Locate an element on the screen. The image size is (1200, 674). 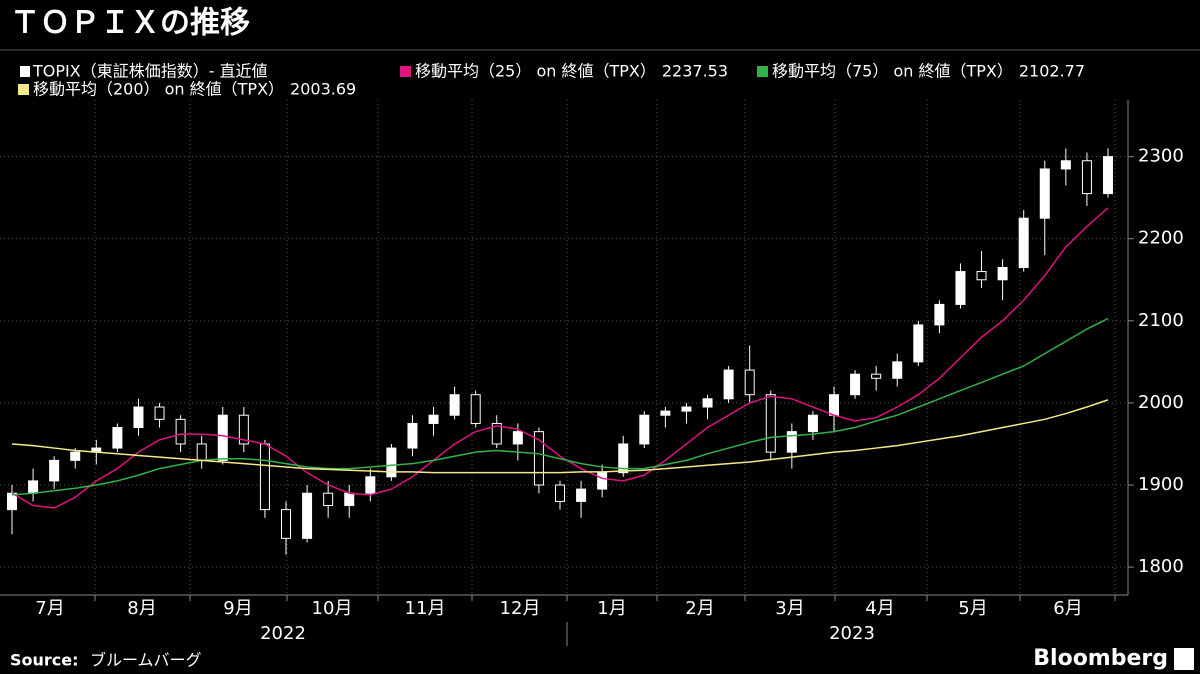
legend-value: 2102.77 is located at coordinates (1052, 71).